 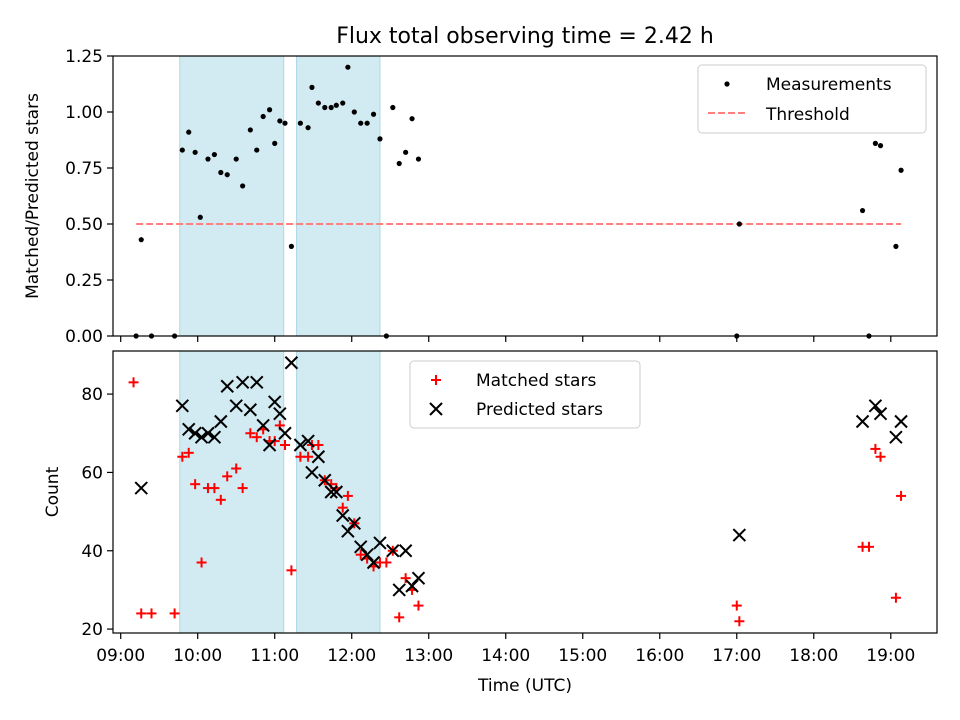 I want to click on y-tick-label: 0.75, so click(x=84, y=169).